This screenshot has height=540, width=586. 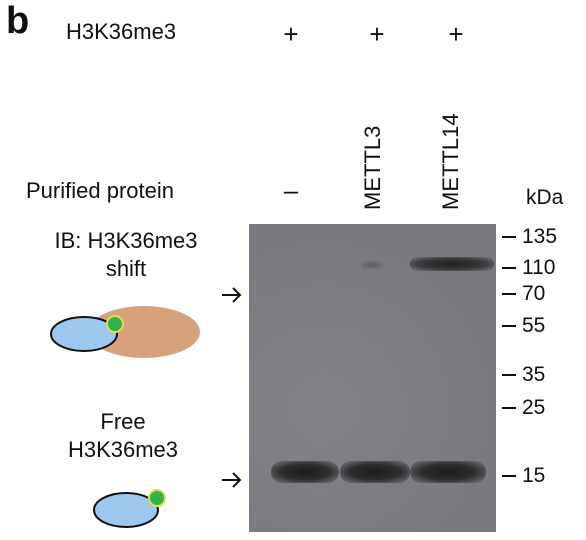 I want to click on treatment-mark-lane2: +, so click(x=377, y=34).